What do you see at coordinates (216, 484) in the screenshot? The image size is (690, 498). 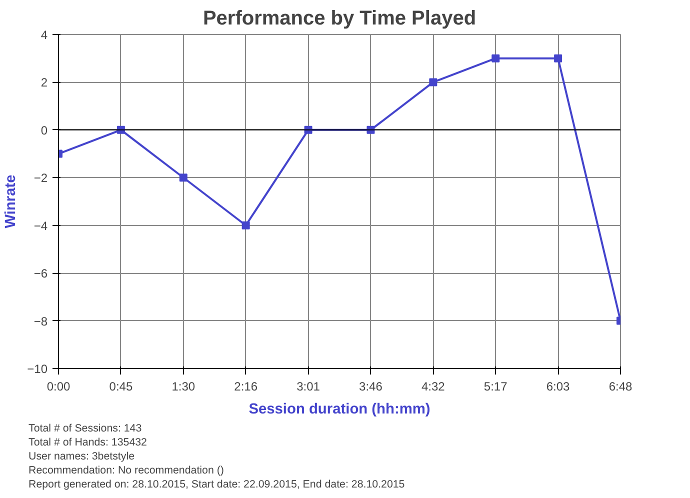 I see `text: Report generated on: 28.10.2015, Start date: 22.09.2015, End date: 28.10.2015` at bounding box center [216, 484].